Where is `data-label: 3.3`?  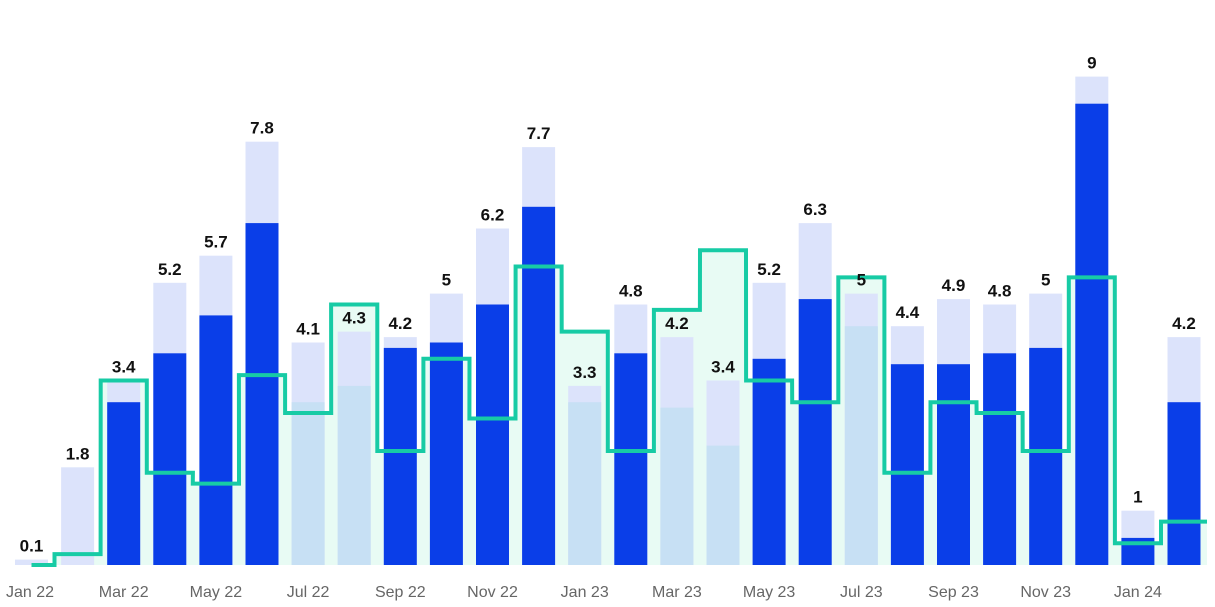
data-label: 3.3 is located at coordinates (585, 372).